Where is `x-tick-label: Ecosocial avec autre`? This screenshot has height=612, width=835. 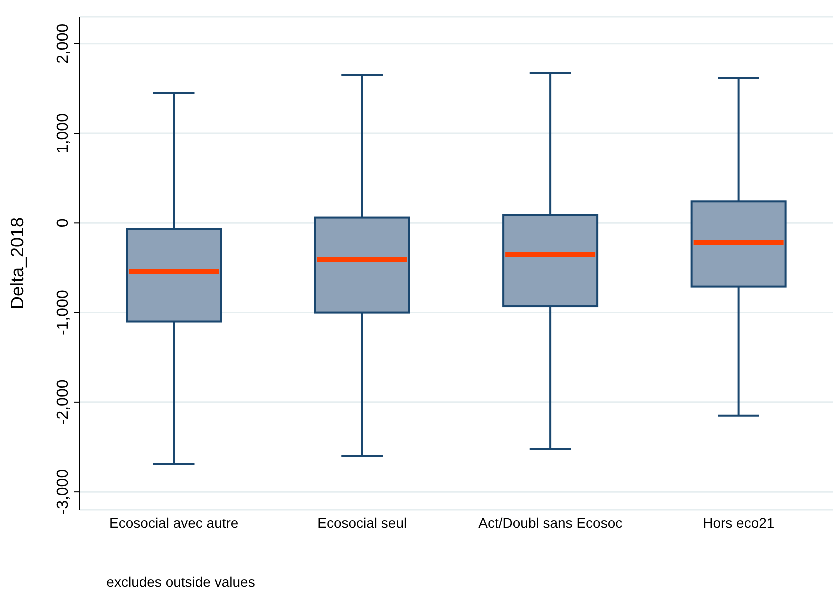 x-tick-label: Ecosocial avec autre is located at coordinates (174, 522).